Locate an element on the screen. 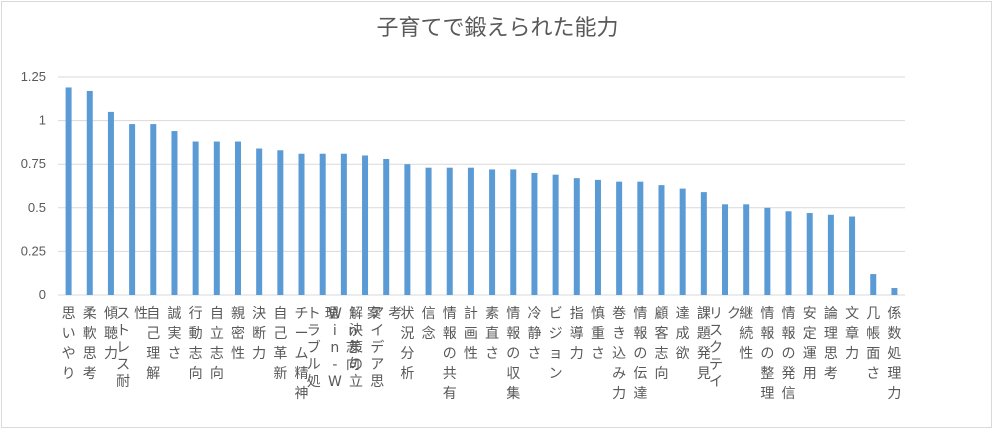 The image size is (995, 431). x-category-char: 運 is located at coordinates (810, 354).